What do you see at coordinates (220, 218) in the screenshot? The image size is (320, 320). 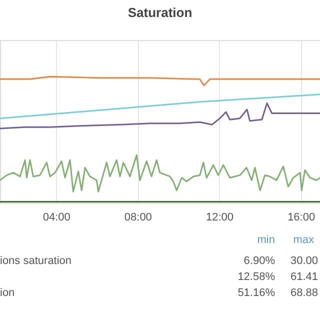 I see `x-tick-label: 12:00` at bounding box center [220, 218].